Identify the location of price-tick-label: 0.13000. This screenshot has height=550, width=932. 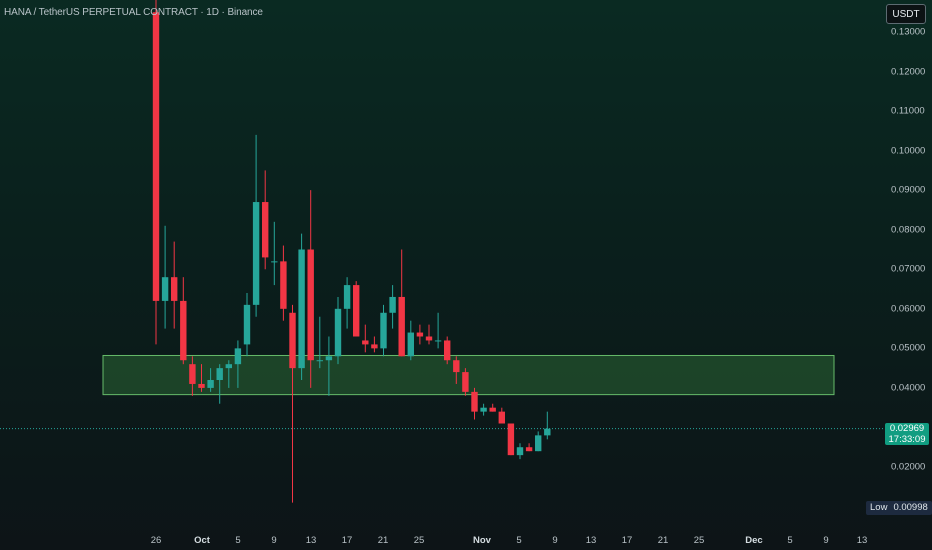
(908, 32).